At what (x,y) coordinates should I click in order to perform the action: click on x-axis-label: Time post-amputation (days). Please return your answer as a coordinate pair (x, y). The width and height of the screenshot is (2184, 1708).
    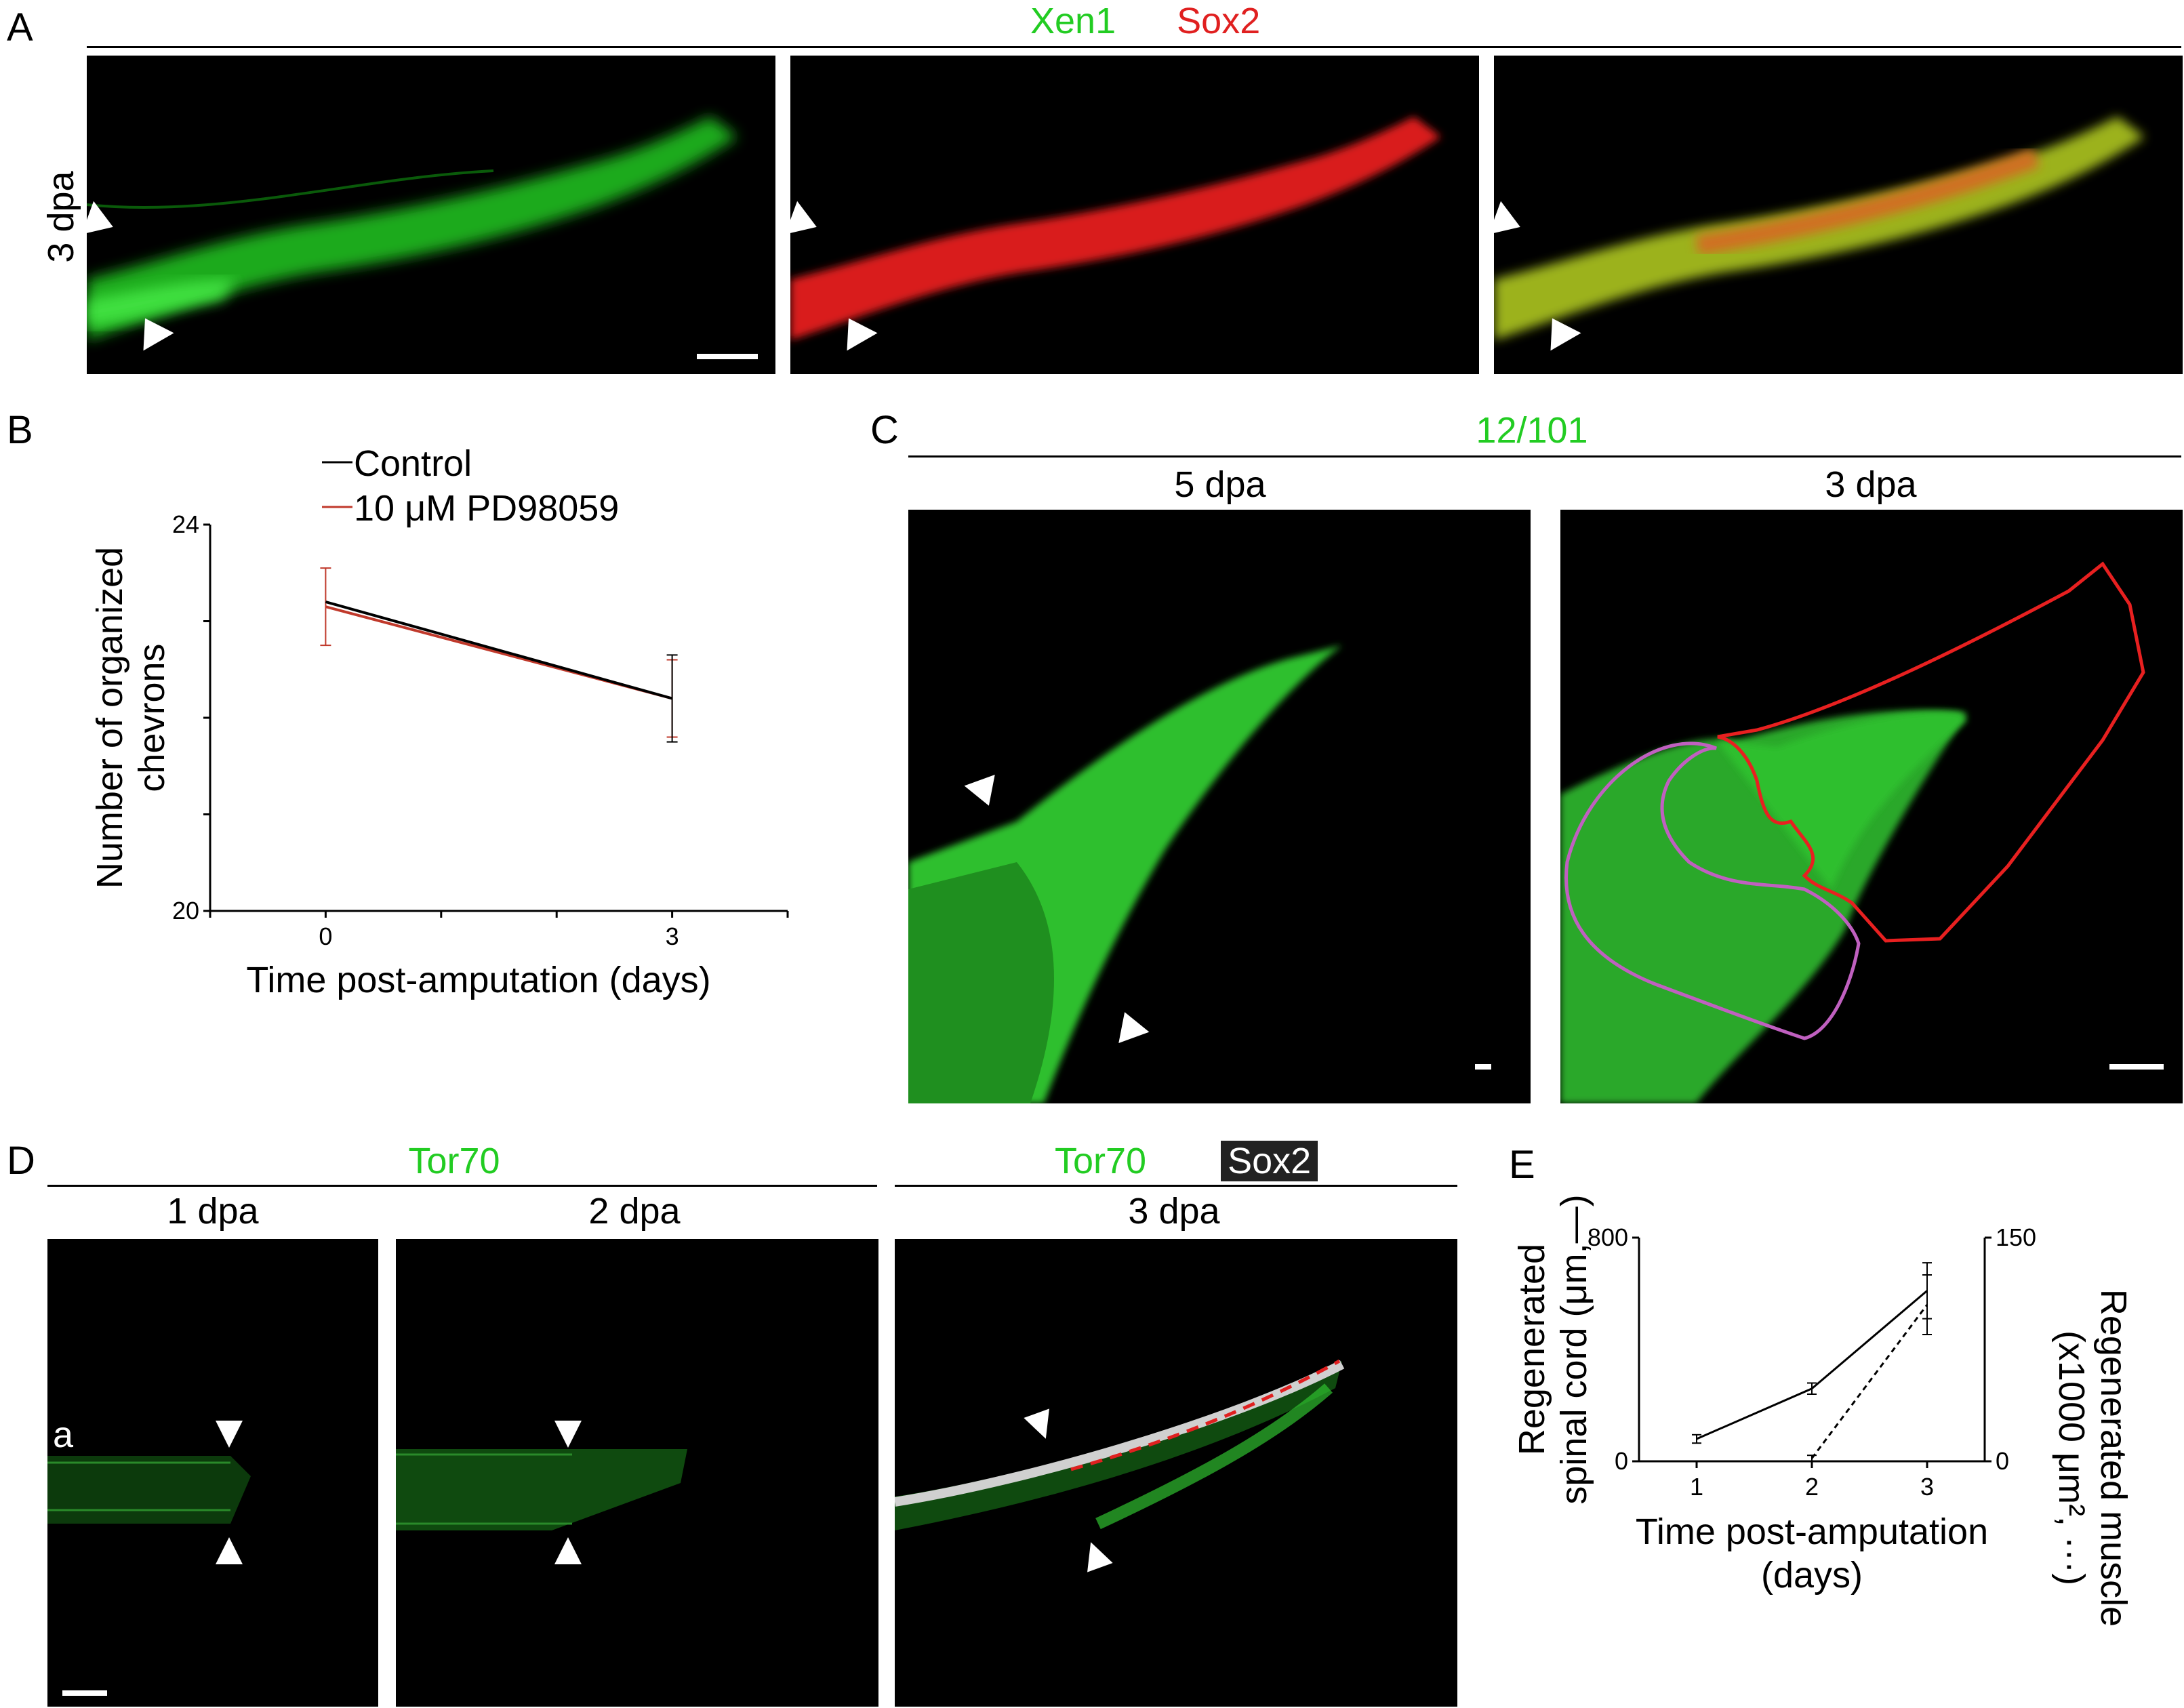
    Looking at the image, I should click on (478, 980).